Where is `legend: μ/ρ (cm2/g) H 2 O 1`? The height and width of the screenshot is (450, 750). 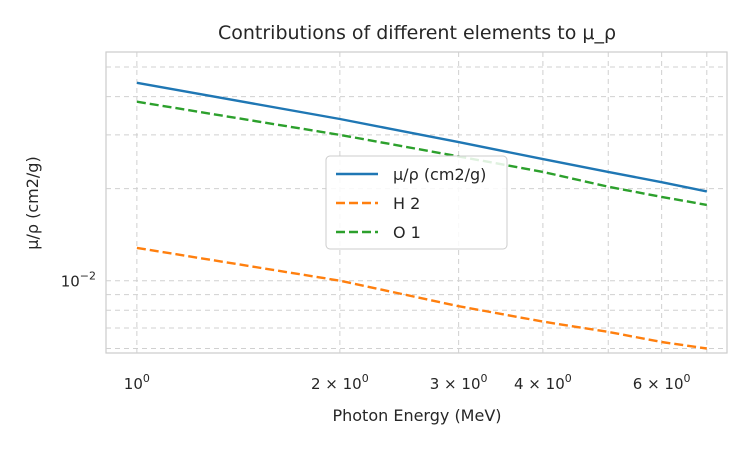
legend: μ/ρ (cm2/g) H 2 O 1 is located at coordinates (416, 202).